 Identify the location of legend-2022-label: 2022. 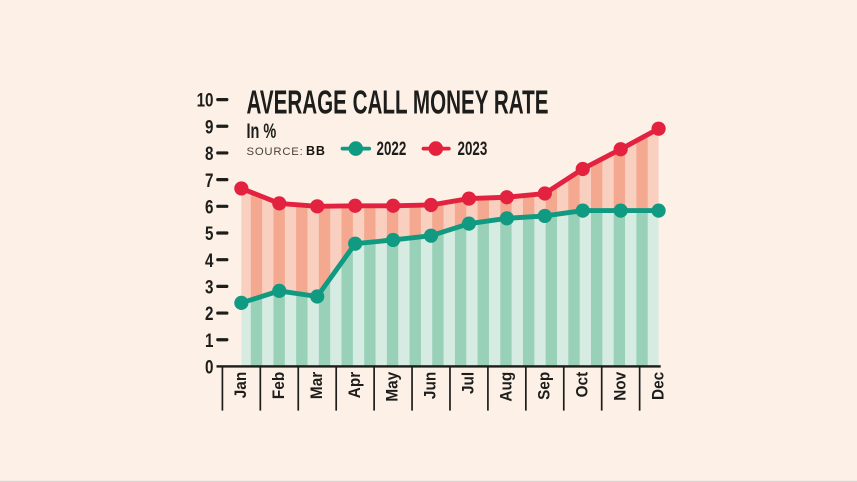
(392, 149).